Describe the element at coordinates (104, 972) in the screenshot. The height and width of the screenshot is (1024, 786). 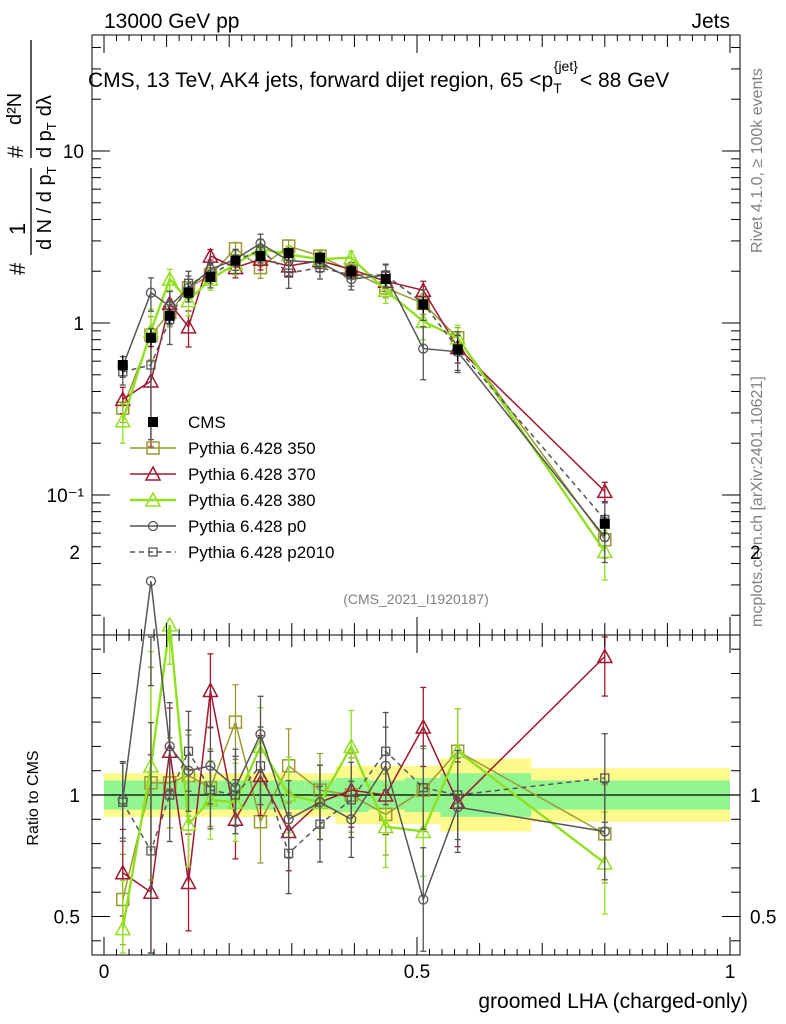
I see `x-tick-label: 0` at that location.